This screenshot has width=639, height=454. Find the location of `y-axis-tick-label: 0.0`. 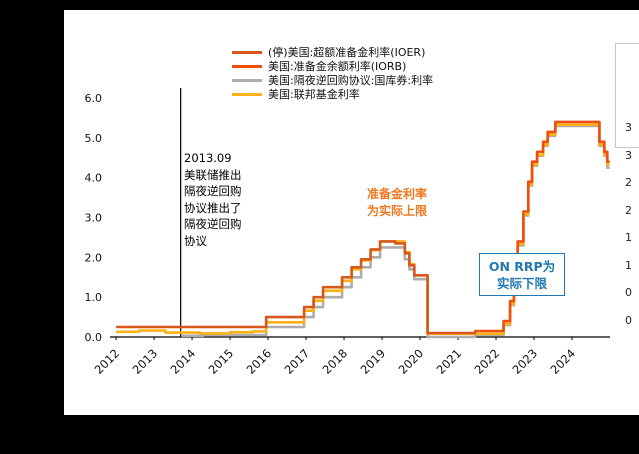

y-axis-tick-label: 0.0 is located at coordinates (94, 337).